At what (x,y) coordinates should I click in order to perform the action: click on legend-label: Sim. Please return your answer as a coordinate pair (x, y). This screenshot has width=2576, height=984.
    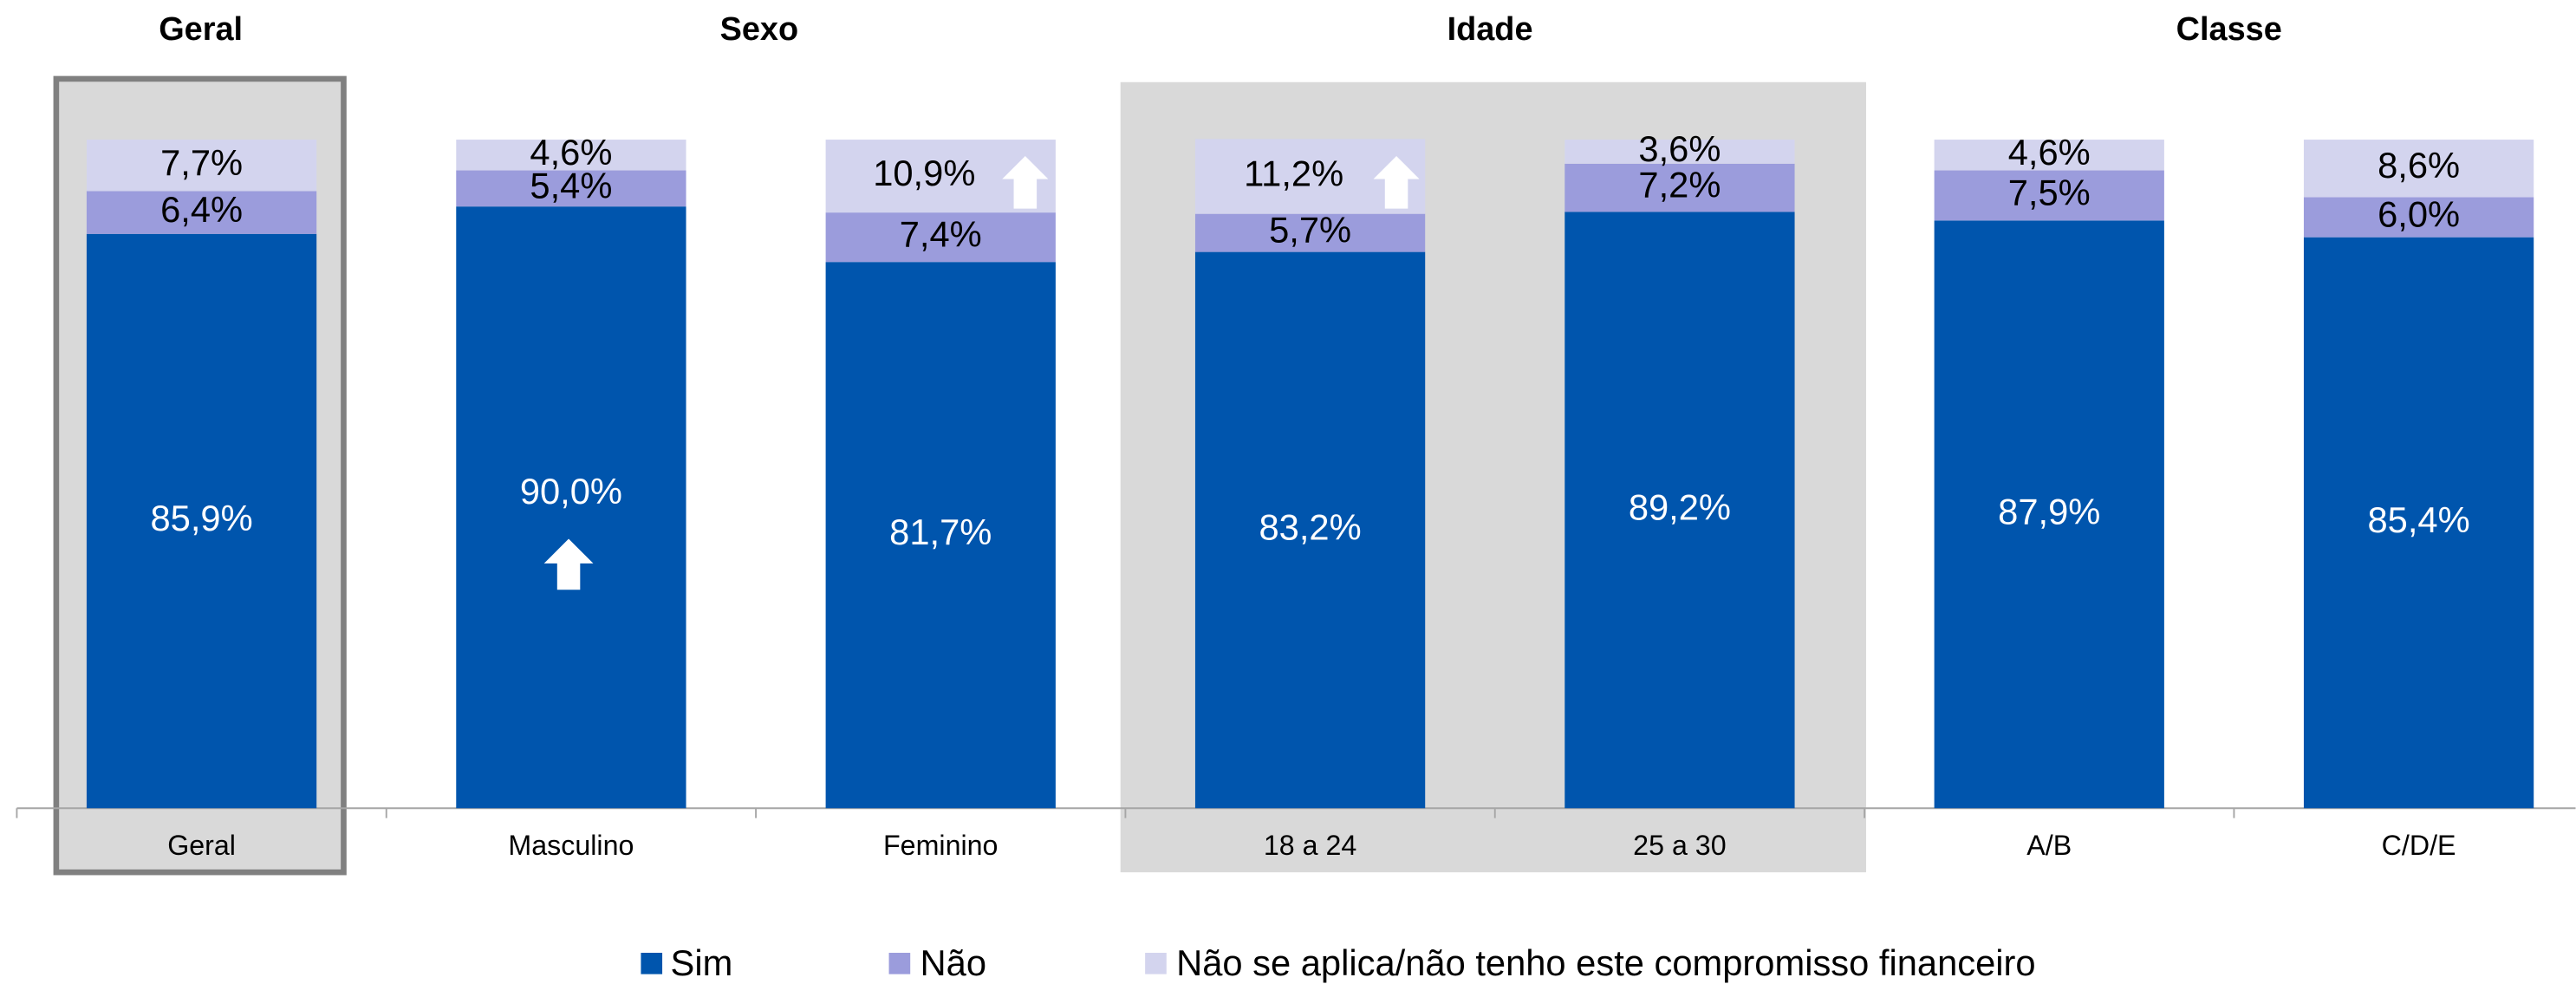
    Looking at the image, I should click on (702, 963).